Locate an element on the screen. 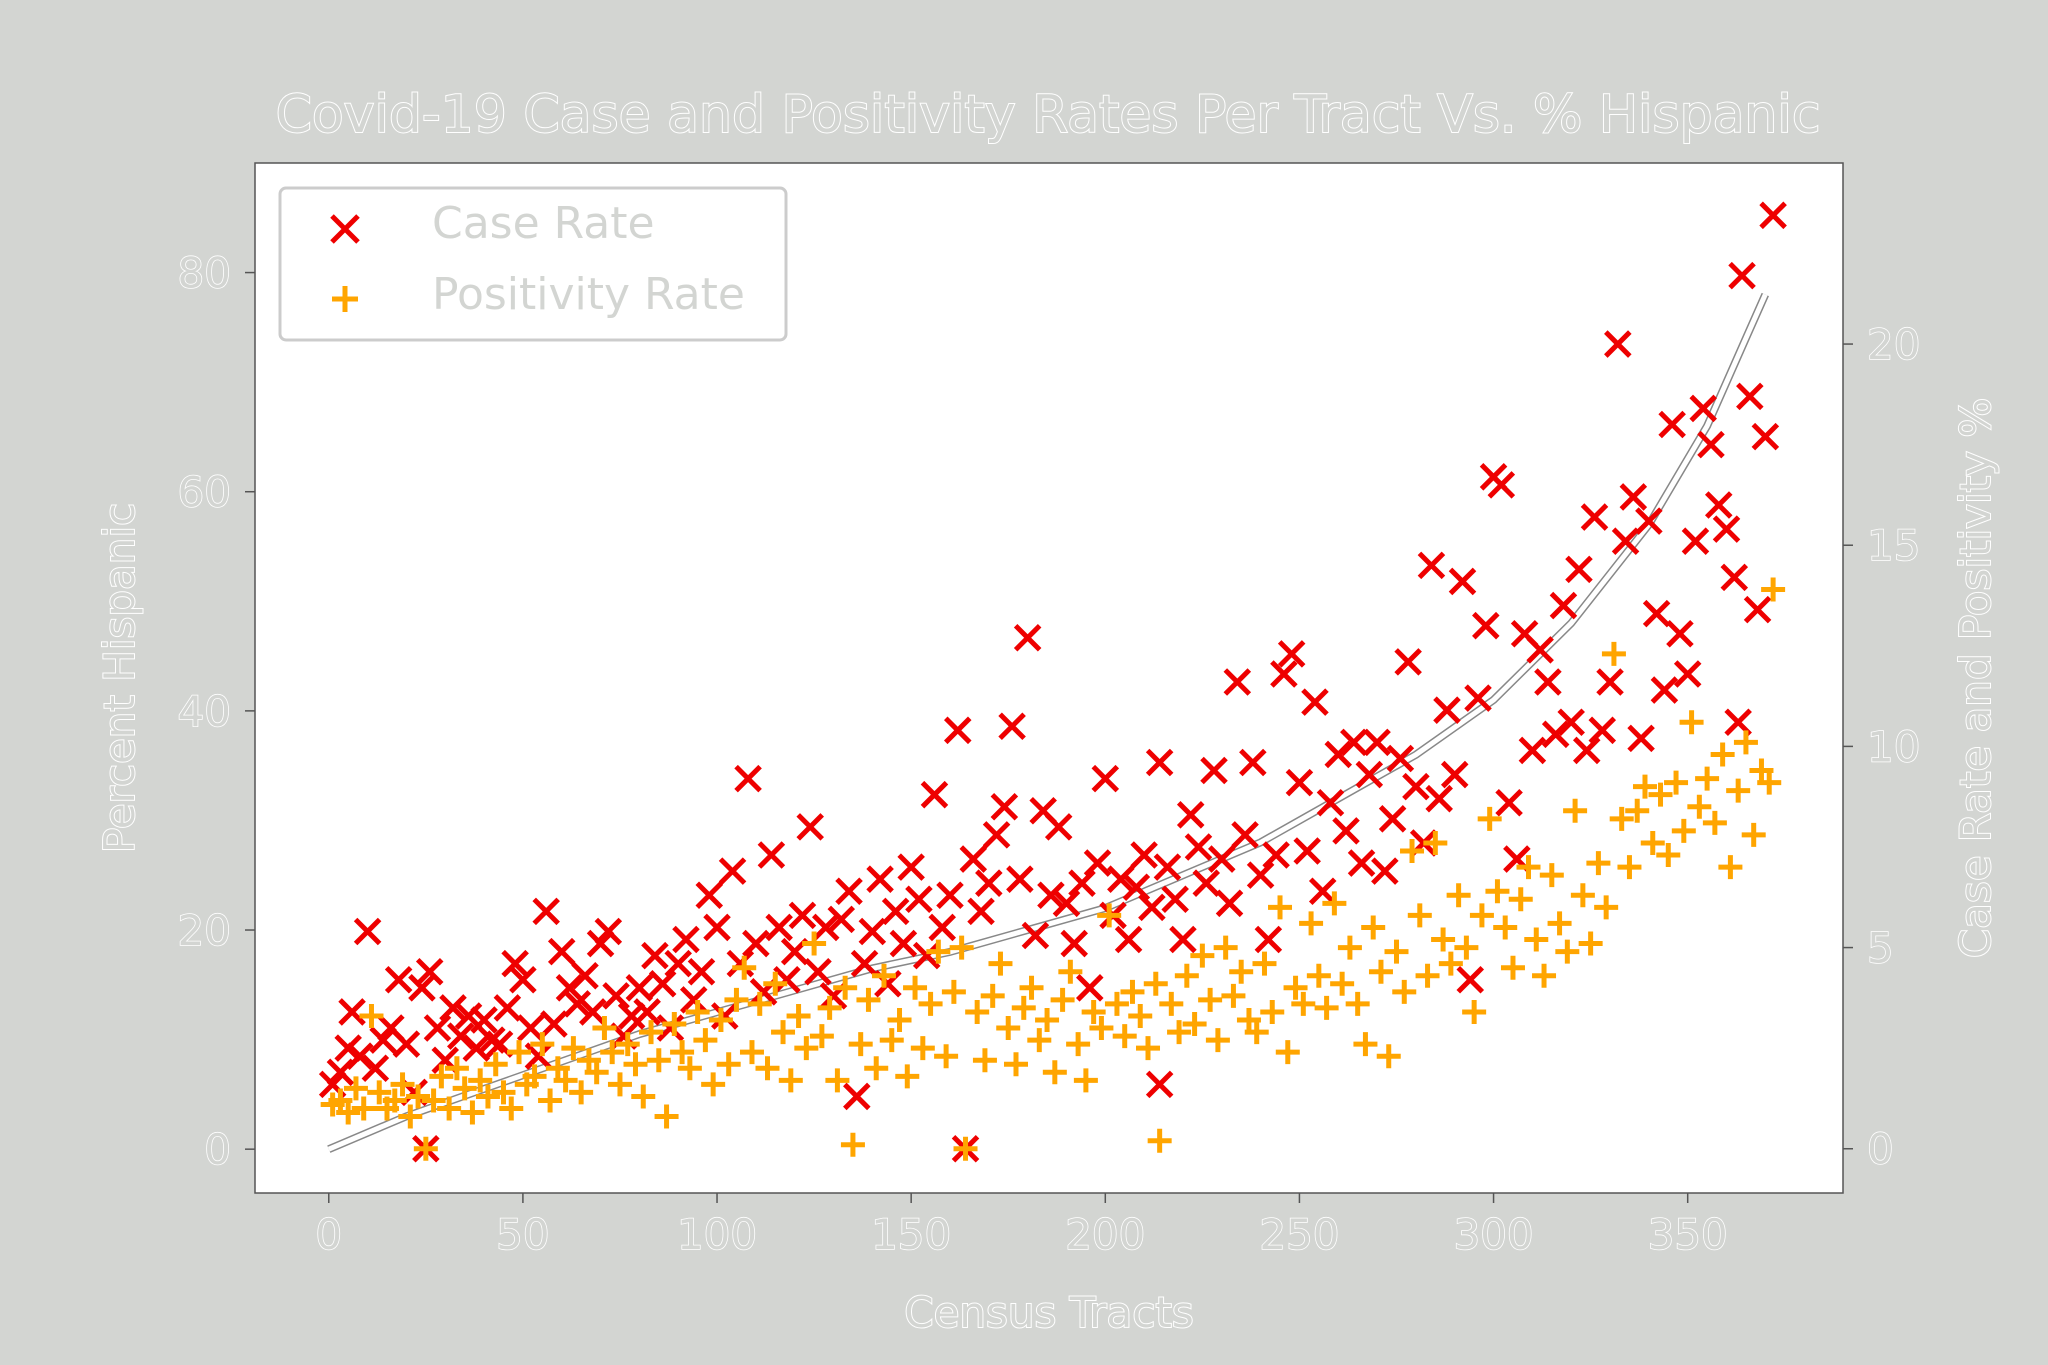 The image size is (2048, 1365). y-right-tick-label: 15 is located at coordinates (1893, 545).